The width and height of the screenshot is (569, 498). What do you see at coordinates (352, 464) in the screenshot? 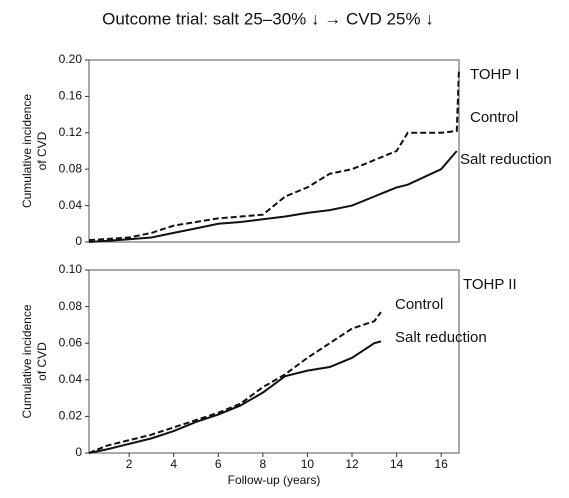
I see `x-tick-label: 12` at bounding box center [352, 464].